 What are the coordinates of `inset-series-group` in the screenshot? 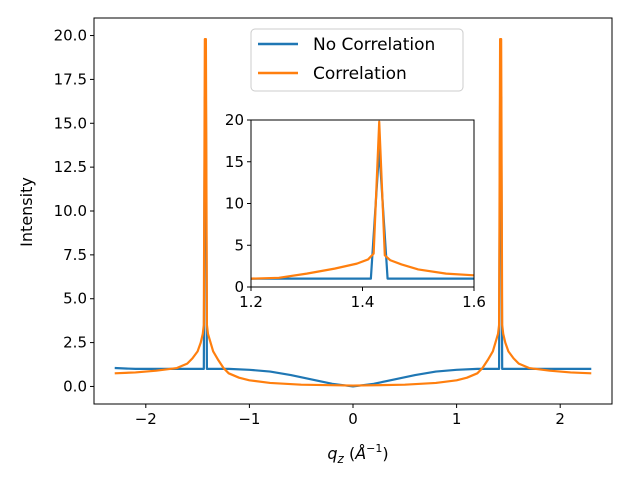 It's located at (362, 200).